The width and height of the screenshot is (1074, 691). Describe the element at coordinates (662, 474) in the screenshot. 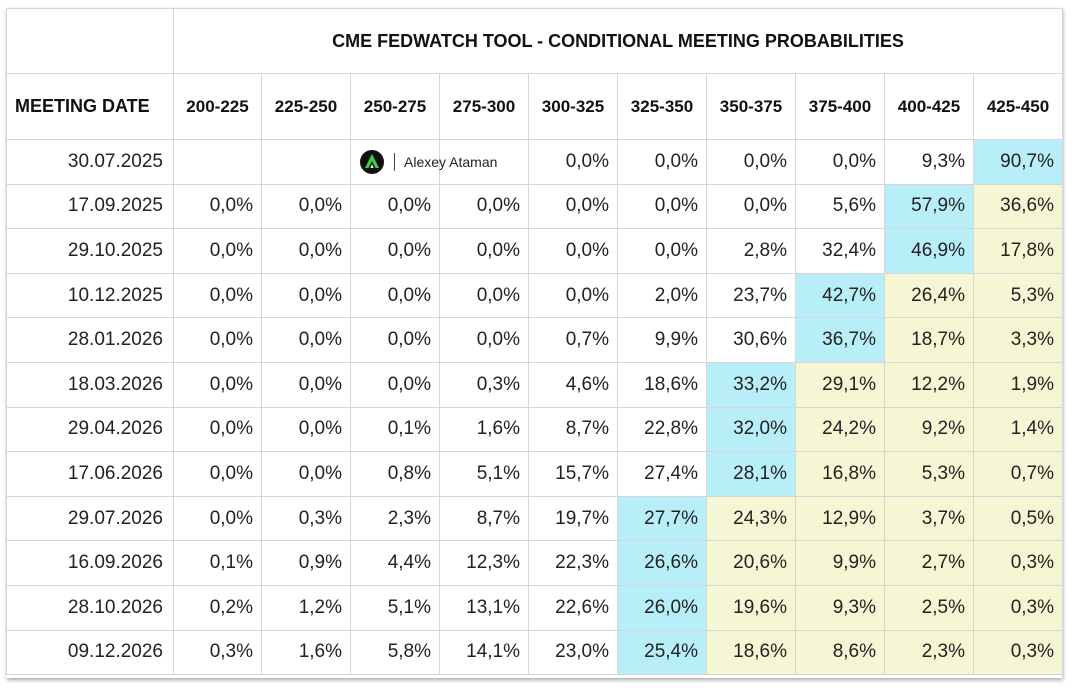

I see `probability-cell: 27,4%` at that location.